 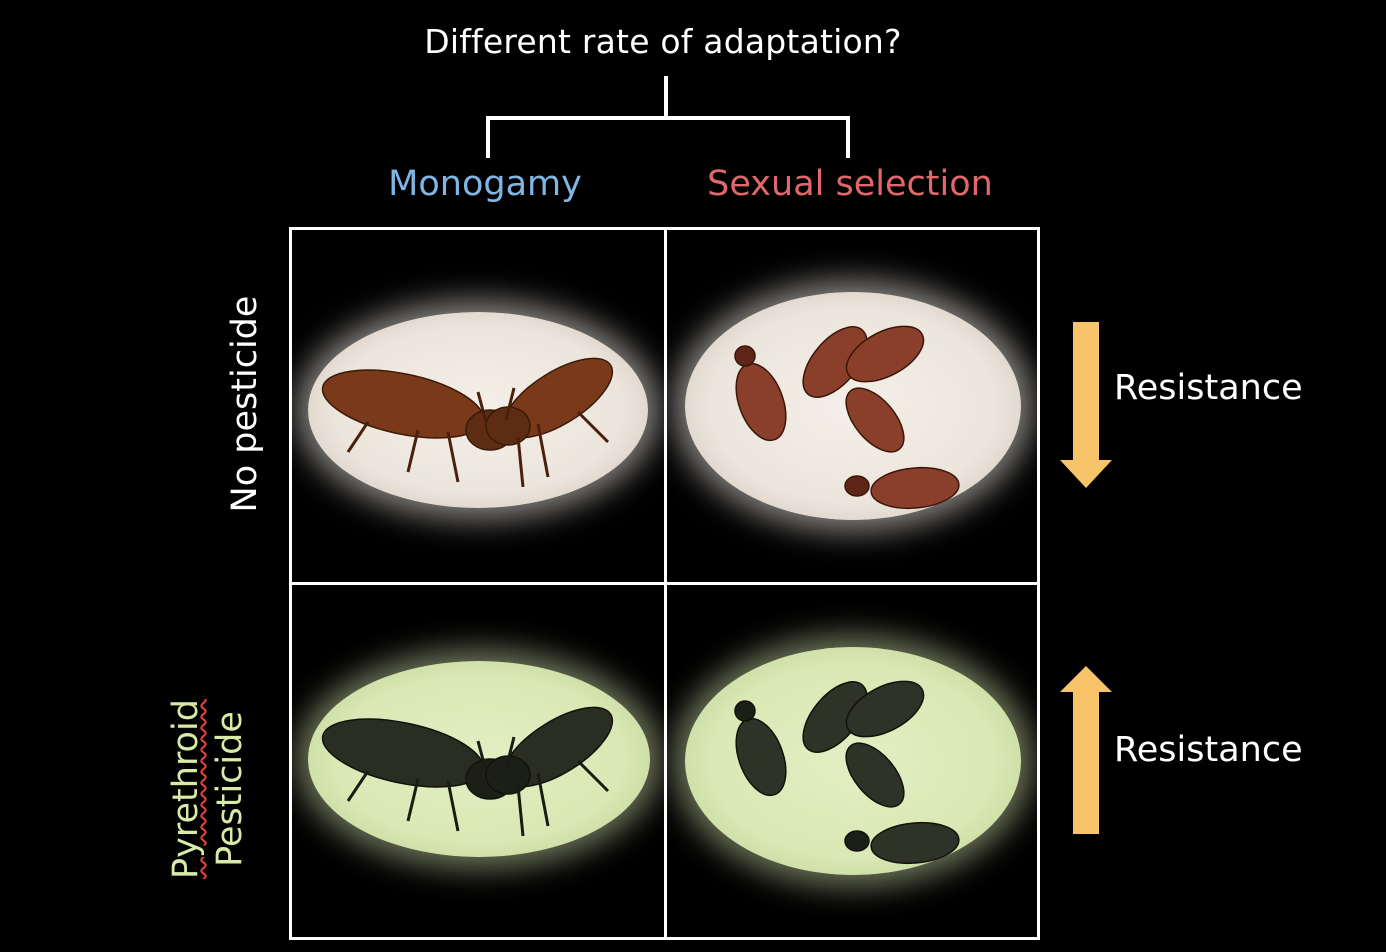 I want to click on arrow-down-icon, so click(x=1086, y=405).